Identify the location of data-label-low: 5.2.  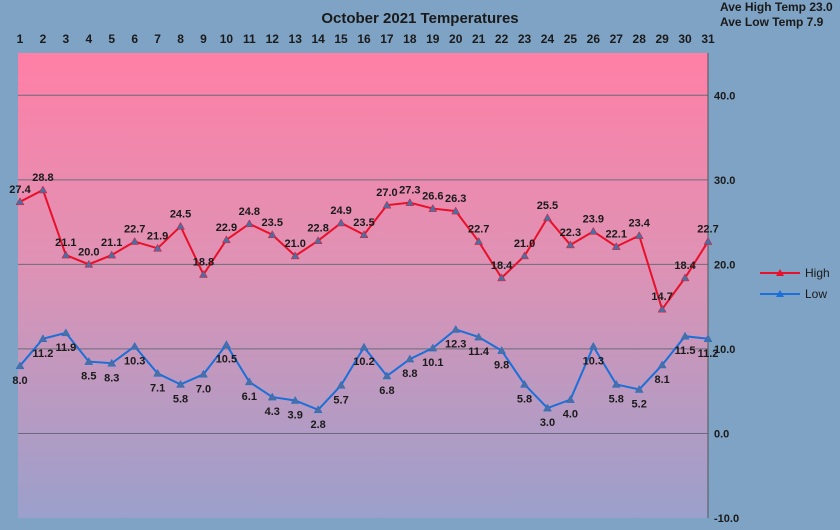
(639, 404).